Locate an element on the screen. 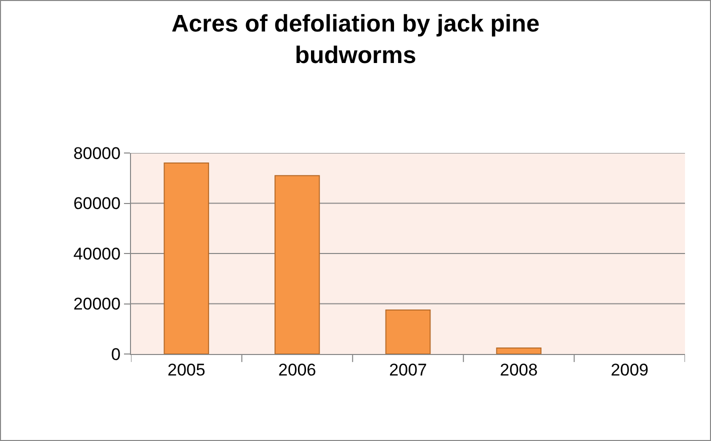 This screenshot has height=441, width=711. y-tick-label: 80000 is located at coordinates (97, 153).